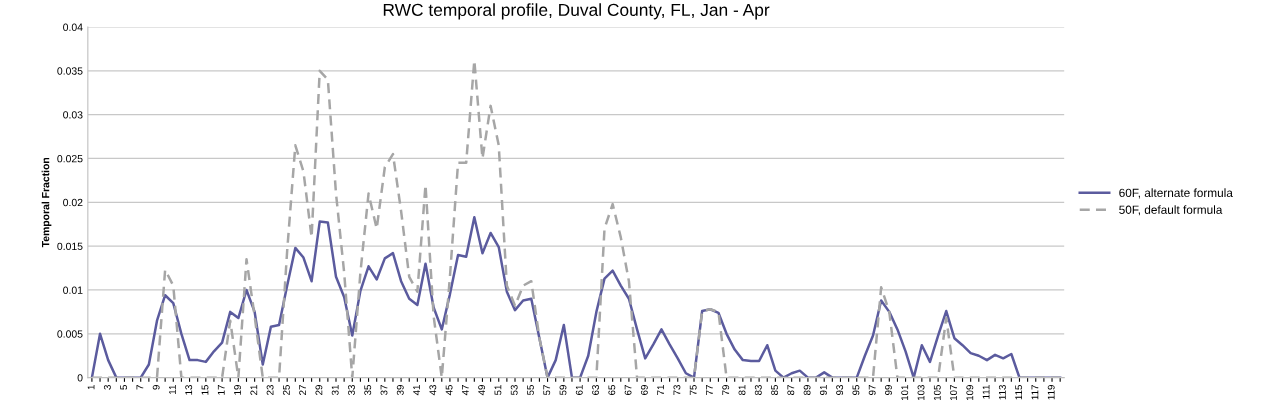 The image size is (1273, 415). I want to click on y-tick-label: 0.005, so click(70, 334).